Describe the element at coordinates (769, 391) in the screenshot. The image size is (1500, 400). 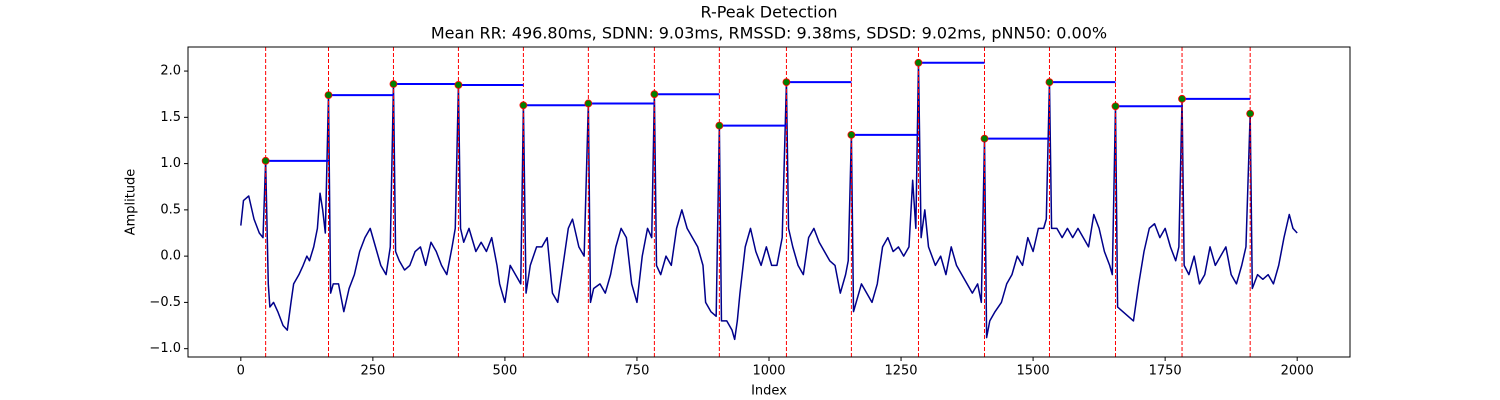
I see `x-axis-label: Index` at that location.